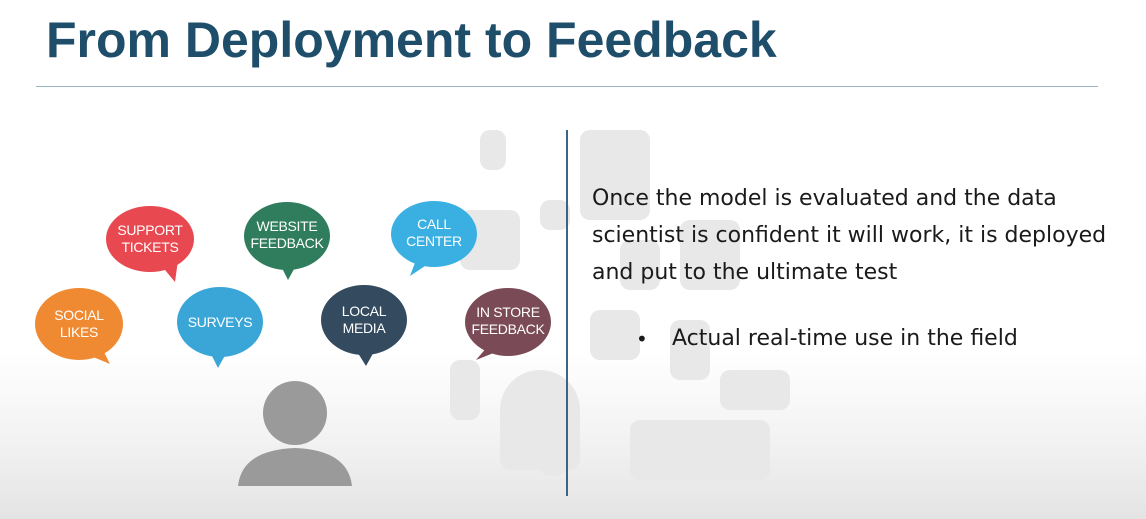 The image size is (1146, 519). I want to click on bullet-text: Actual real-time use in the field, so click(845, 338).